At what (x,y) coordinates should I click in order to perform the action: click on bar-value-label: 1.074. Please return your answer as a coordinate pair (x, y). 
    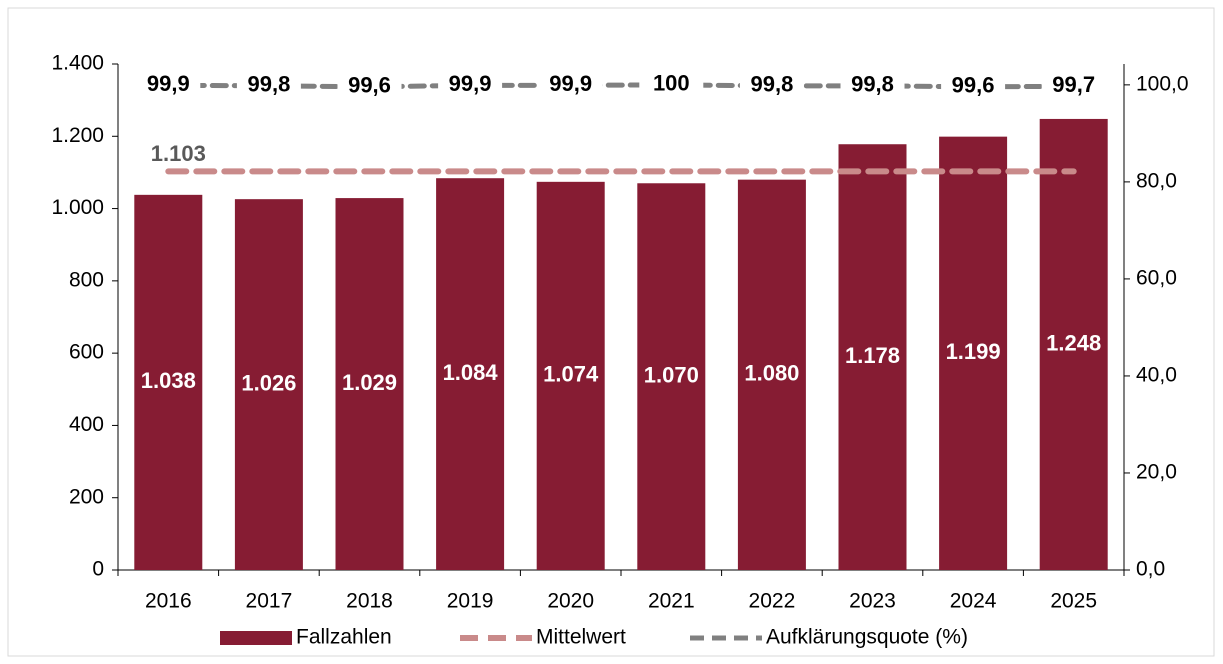
    Looking at the image, I should click on (571, 374).